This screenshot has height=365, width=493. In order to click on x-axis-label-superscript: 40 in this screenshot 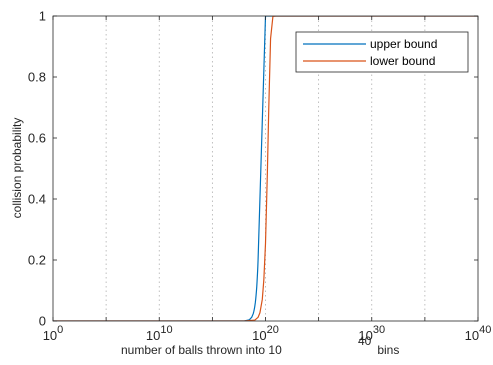, I will do `click(365, 341)`.